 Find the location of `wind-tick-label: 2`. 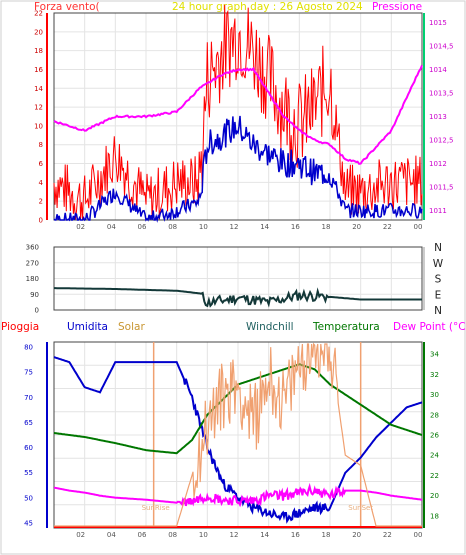

wind-tick-label: 2 is located at coordinates (41, 202).